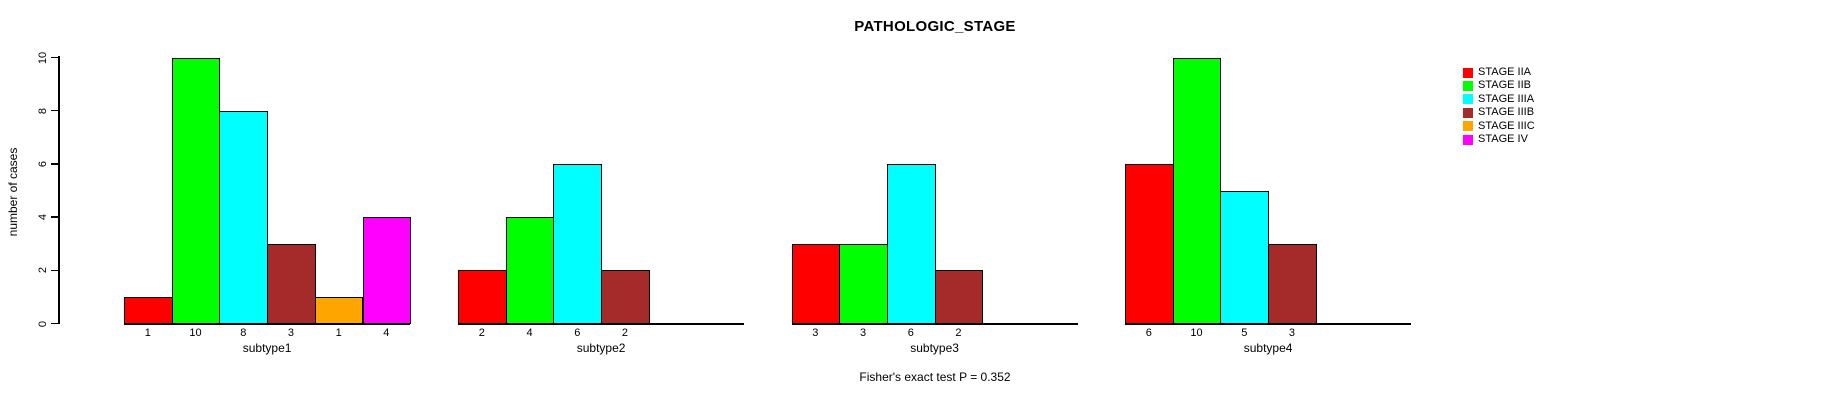  I want to click on bar-subtype3-stage-iiib, so click(959, 297).